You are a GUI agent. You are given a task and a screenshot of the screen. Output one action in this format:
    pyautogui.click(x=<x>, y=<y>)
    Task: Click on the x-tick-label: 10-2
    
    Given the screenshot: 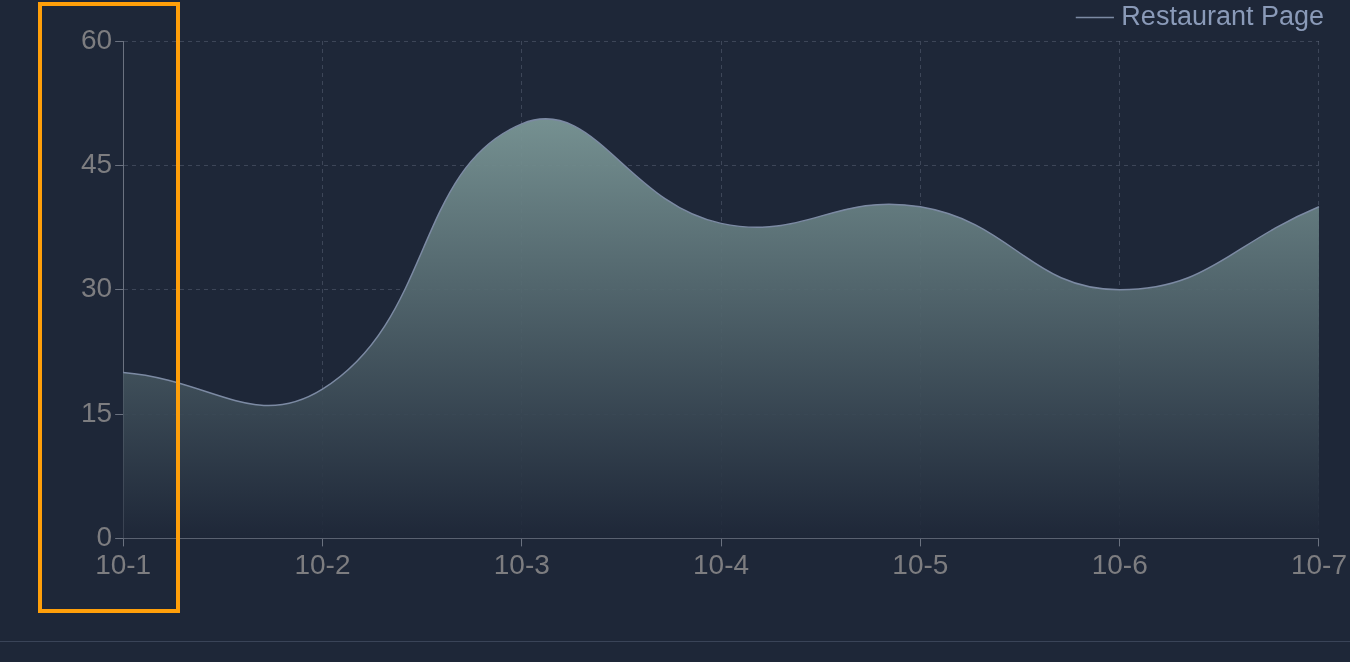 What is the action you would take?
    pyautogui.click(x=322, y=564)
    